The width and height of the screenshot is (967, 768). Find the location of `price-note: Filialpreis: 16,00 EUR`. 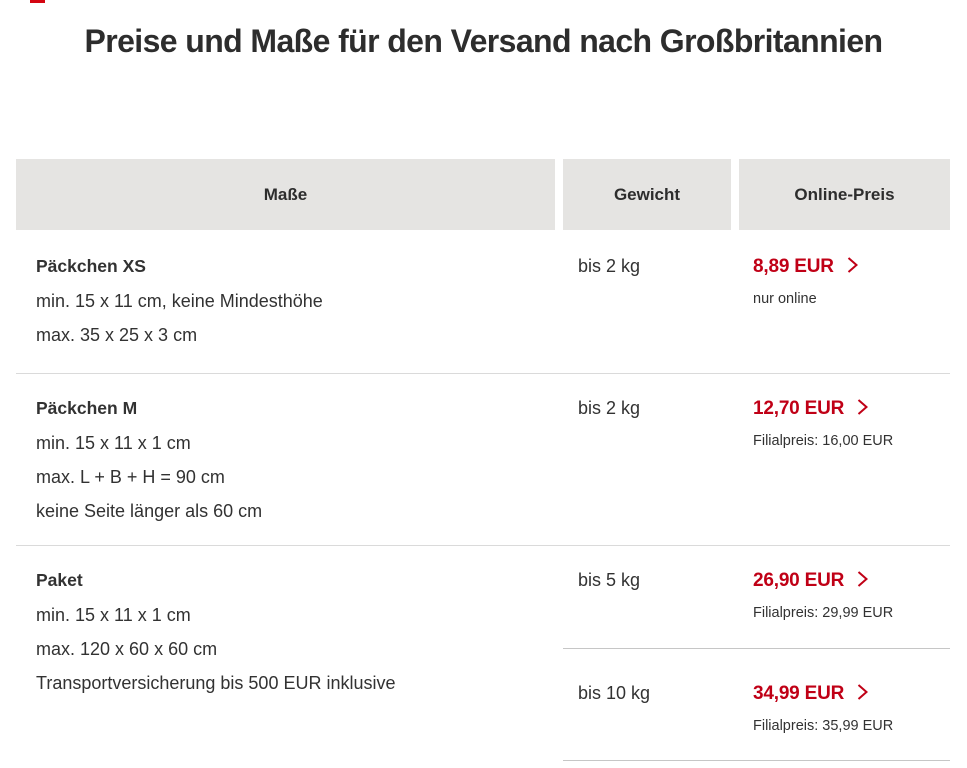

price-note: Filialpreis: 16,00 EUR is located at coordinates (823, 441).